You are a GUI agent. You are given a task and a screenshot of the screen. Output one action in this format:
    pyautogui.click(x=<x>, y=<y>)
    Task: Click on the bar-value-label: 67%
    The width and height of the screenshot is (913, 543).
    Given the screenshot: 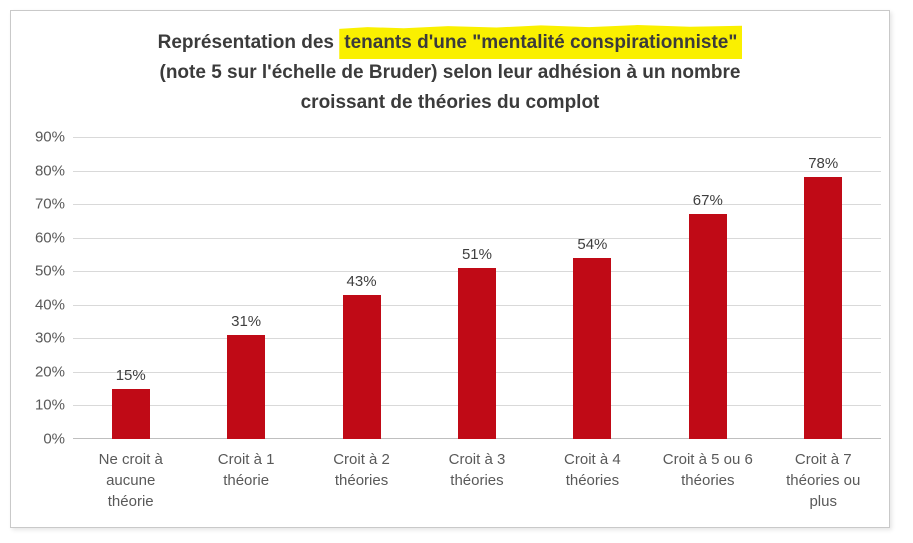 What is the action you would take?
    pyautogui.click(x=707, y=201)
    